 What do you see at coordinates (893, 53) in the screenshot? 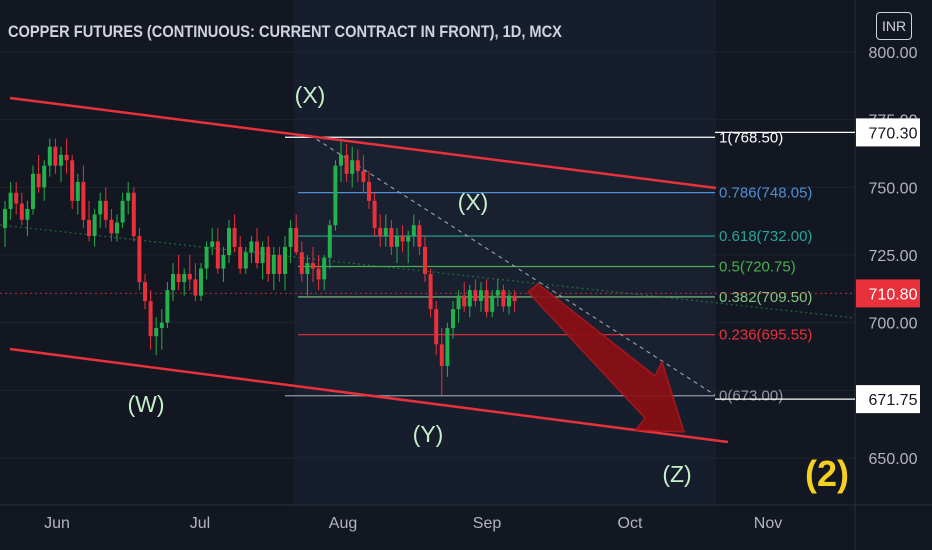
I see `price-tick-label: 800.00` at bounding box center [893, 53].